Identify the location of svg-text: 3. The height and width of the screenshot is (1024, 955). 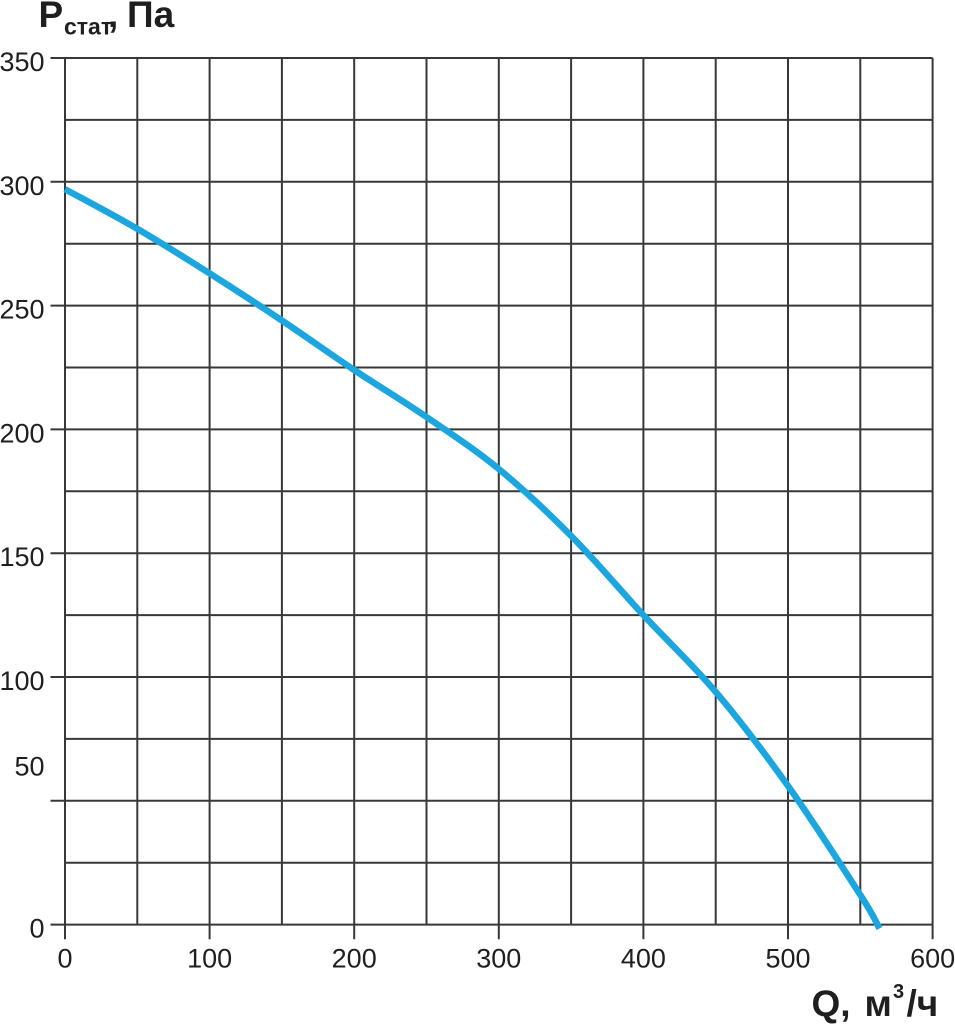
(898, 992).